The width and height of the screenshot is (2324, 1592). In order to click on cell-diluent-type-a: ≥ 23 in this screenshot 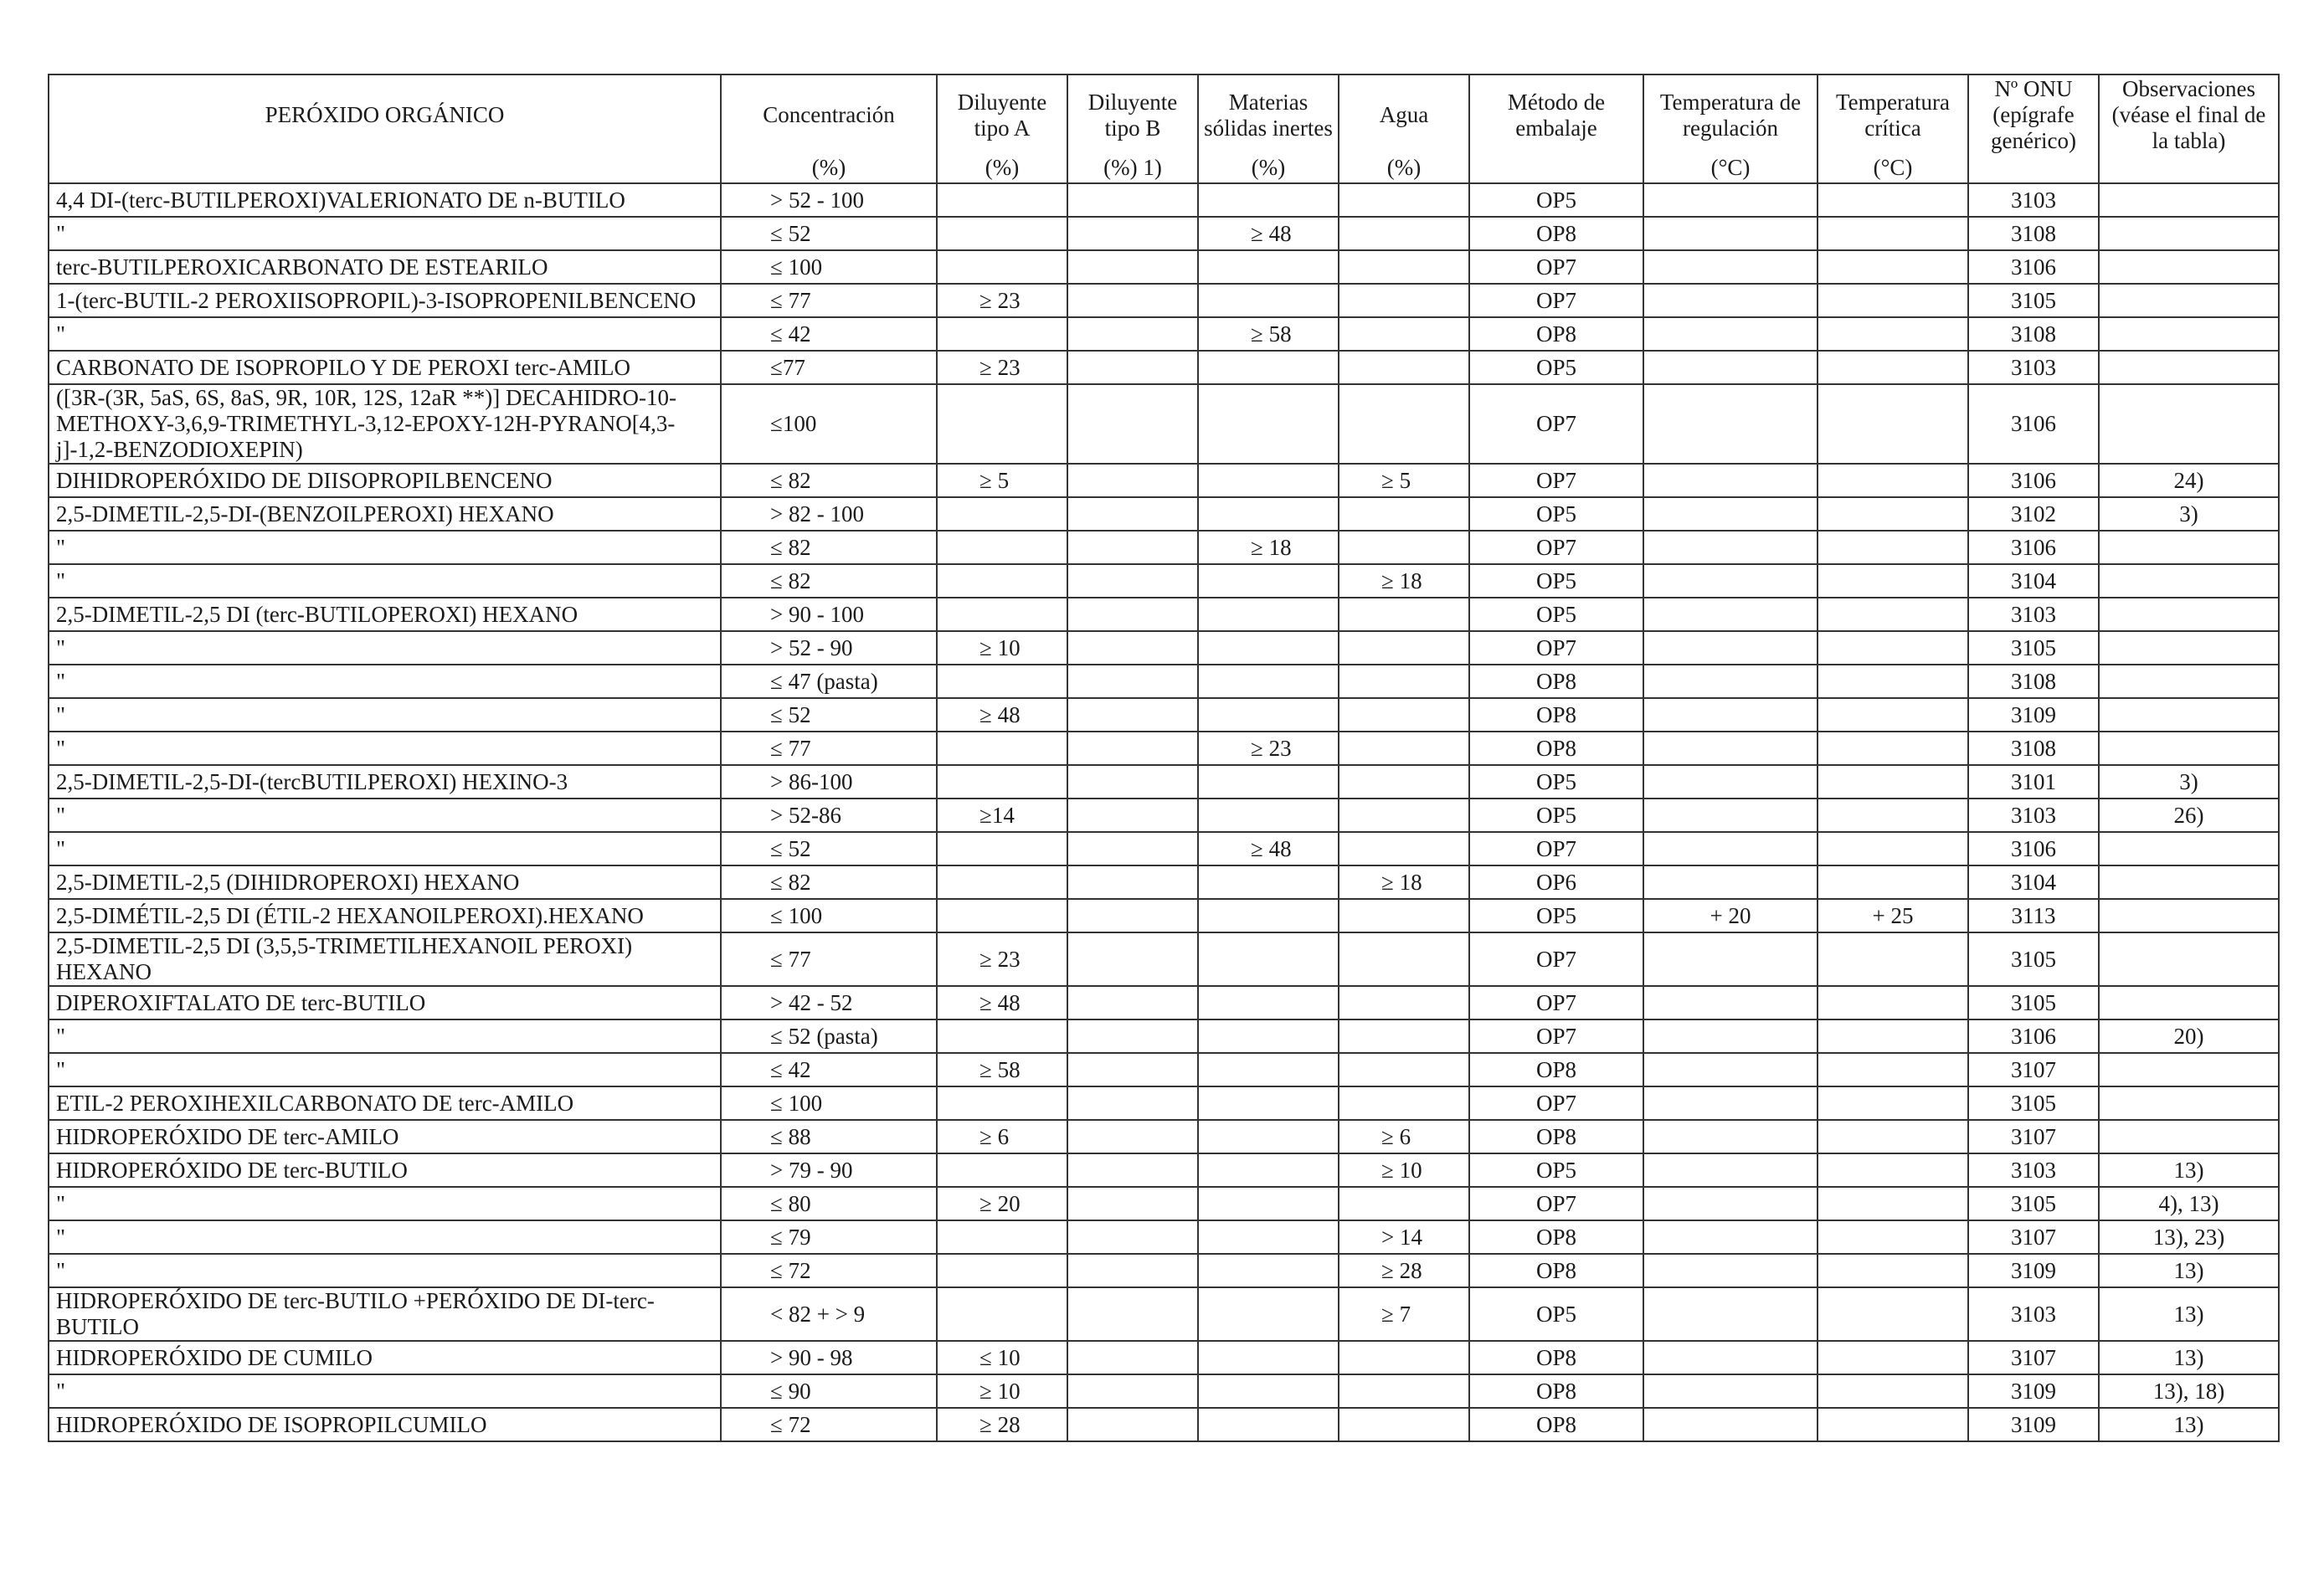, I will do `click(1002, 960)`.